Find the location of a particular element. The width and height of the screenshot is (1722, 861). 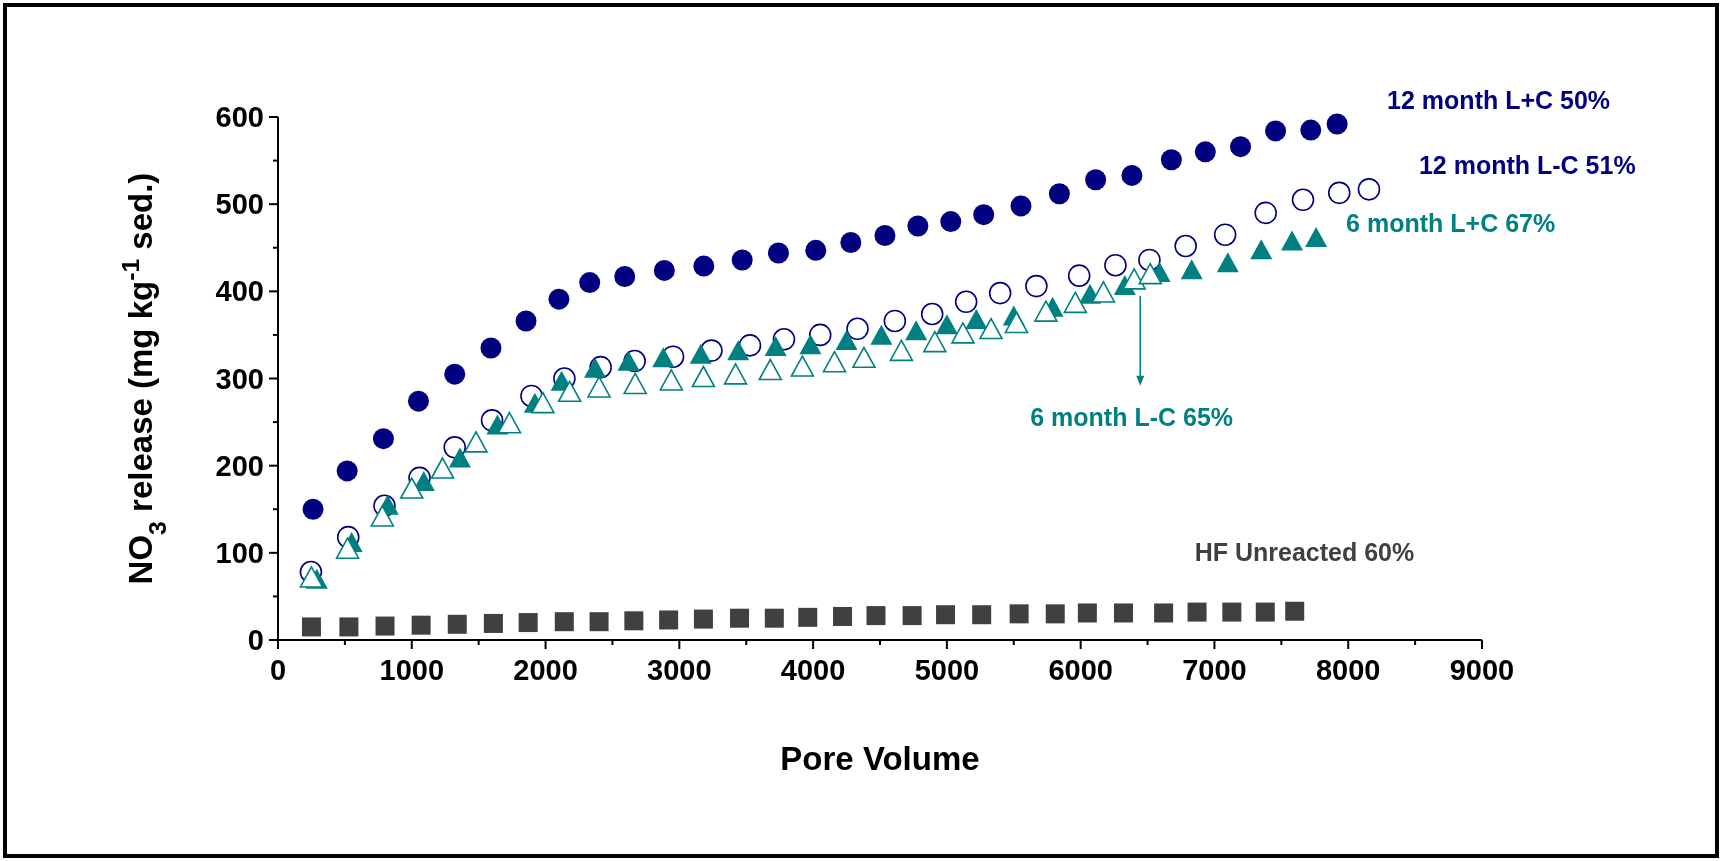

series-label: 6 month L+C 67% is located at coordinates (1451, 223).